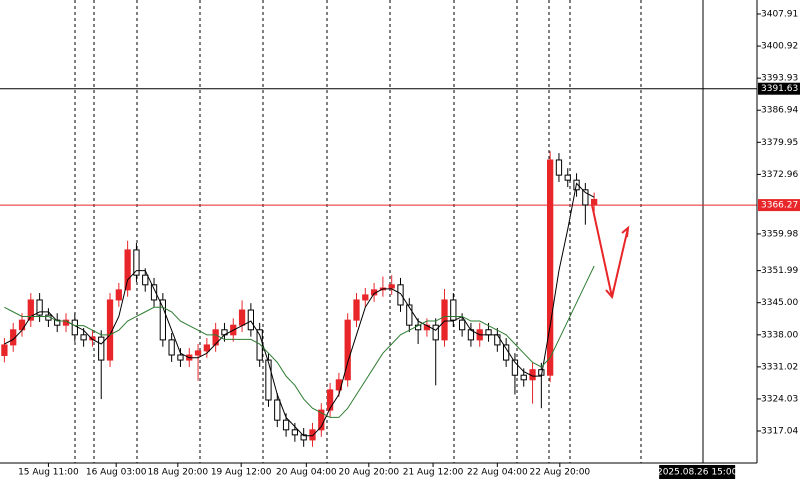 Image resolution: width=810 pixels, height=483 pixels. What do you see at coordinates (368, 473) in the screenshot?
I see `x-tick-label: 20 Aug 20:00` at bounding box center [368, 473].